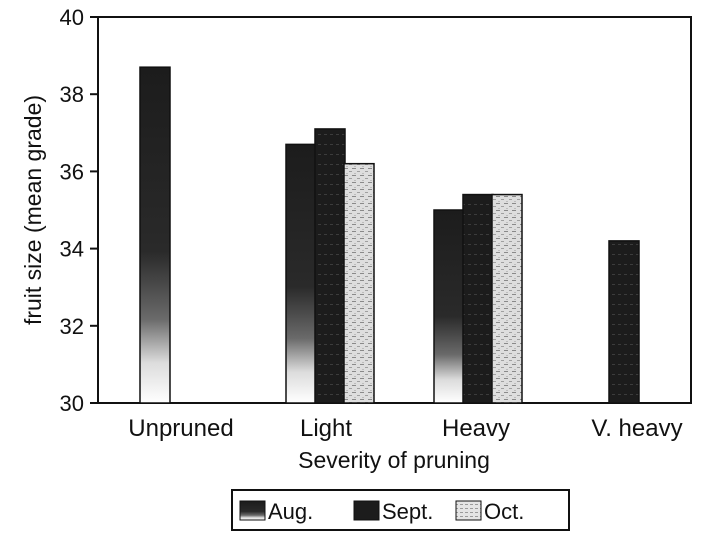 The width and height of the screenshot is (706, 536). I want to click on legend-label-sept: Sept., so click(407, 511).